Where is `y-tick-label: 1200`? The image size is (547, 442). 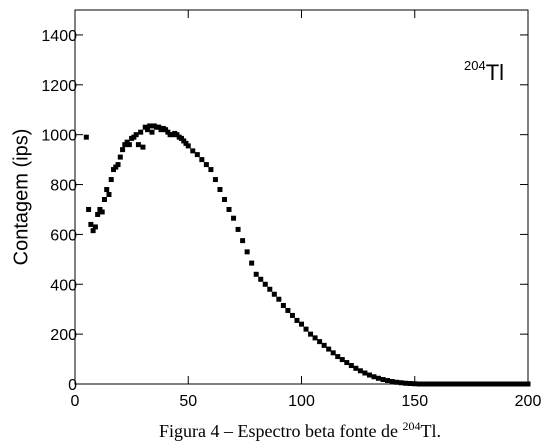
y-tick-label: 1200 is located at coordinates (59, 86).